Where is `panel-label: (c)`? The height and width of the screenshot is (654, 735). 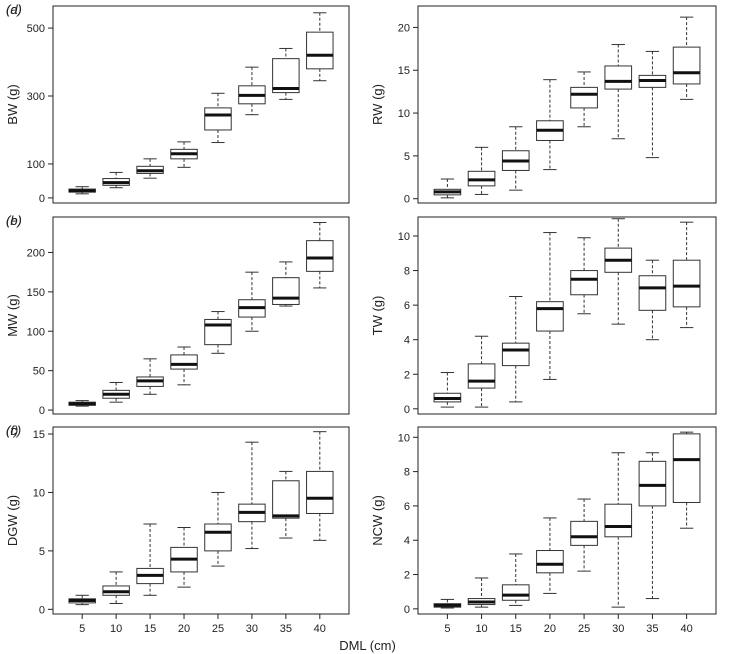
panel-label: (c) is located at coordinates (13, 430).